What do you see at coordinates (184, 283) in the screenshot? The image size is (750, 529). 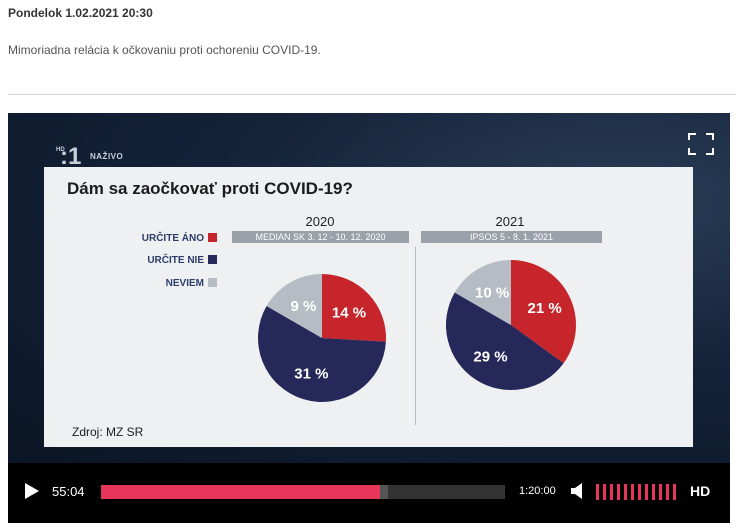 I see `legend-label: NEVIEM` at bounding box center [184, 283].